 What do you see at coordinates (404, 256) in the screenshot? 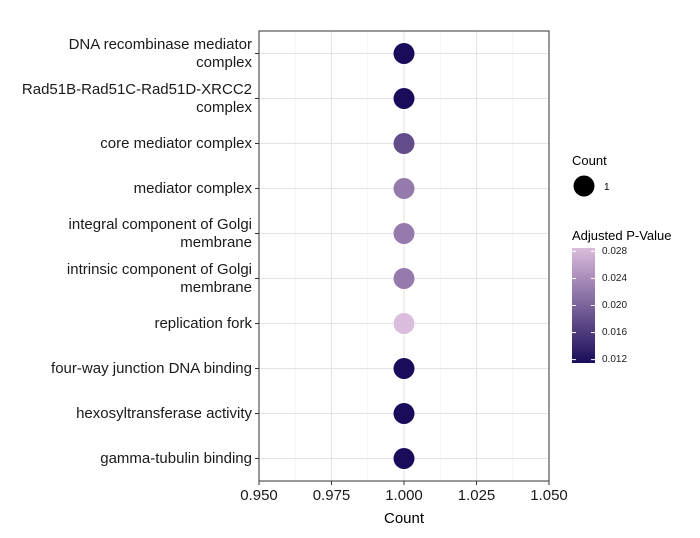
I see `data-points` at bounding box center [404, 256].